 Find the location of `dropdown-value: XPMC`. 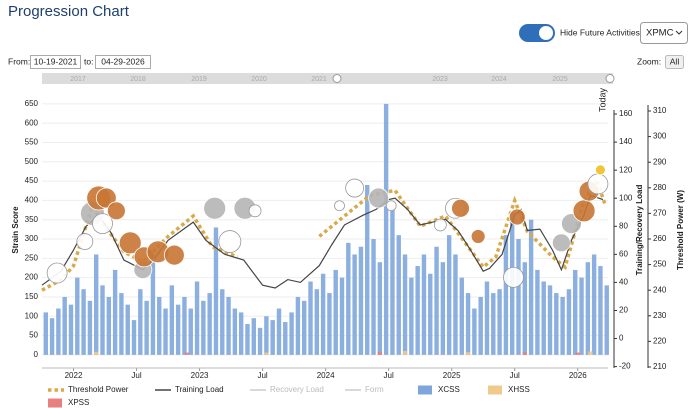

dropdown-value: XPMC is located at coordinates (660, 33).